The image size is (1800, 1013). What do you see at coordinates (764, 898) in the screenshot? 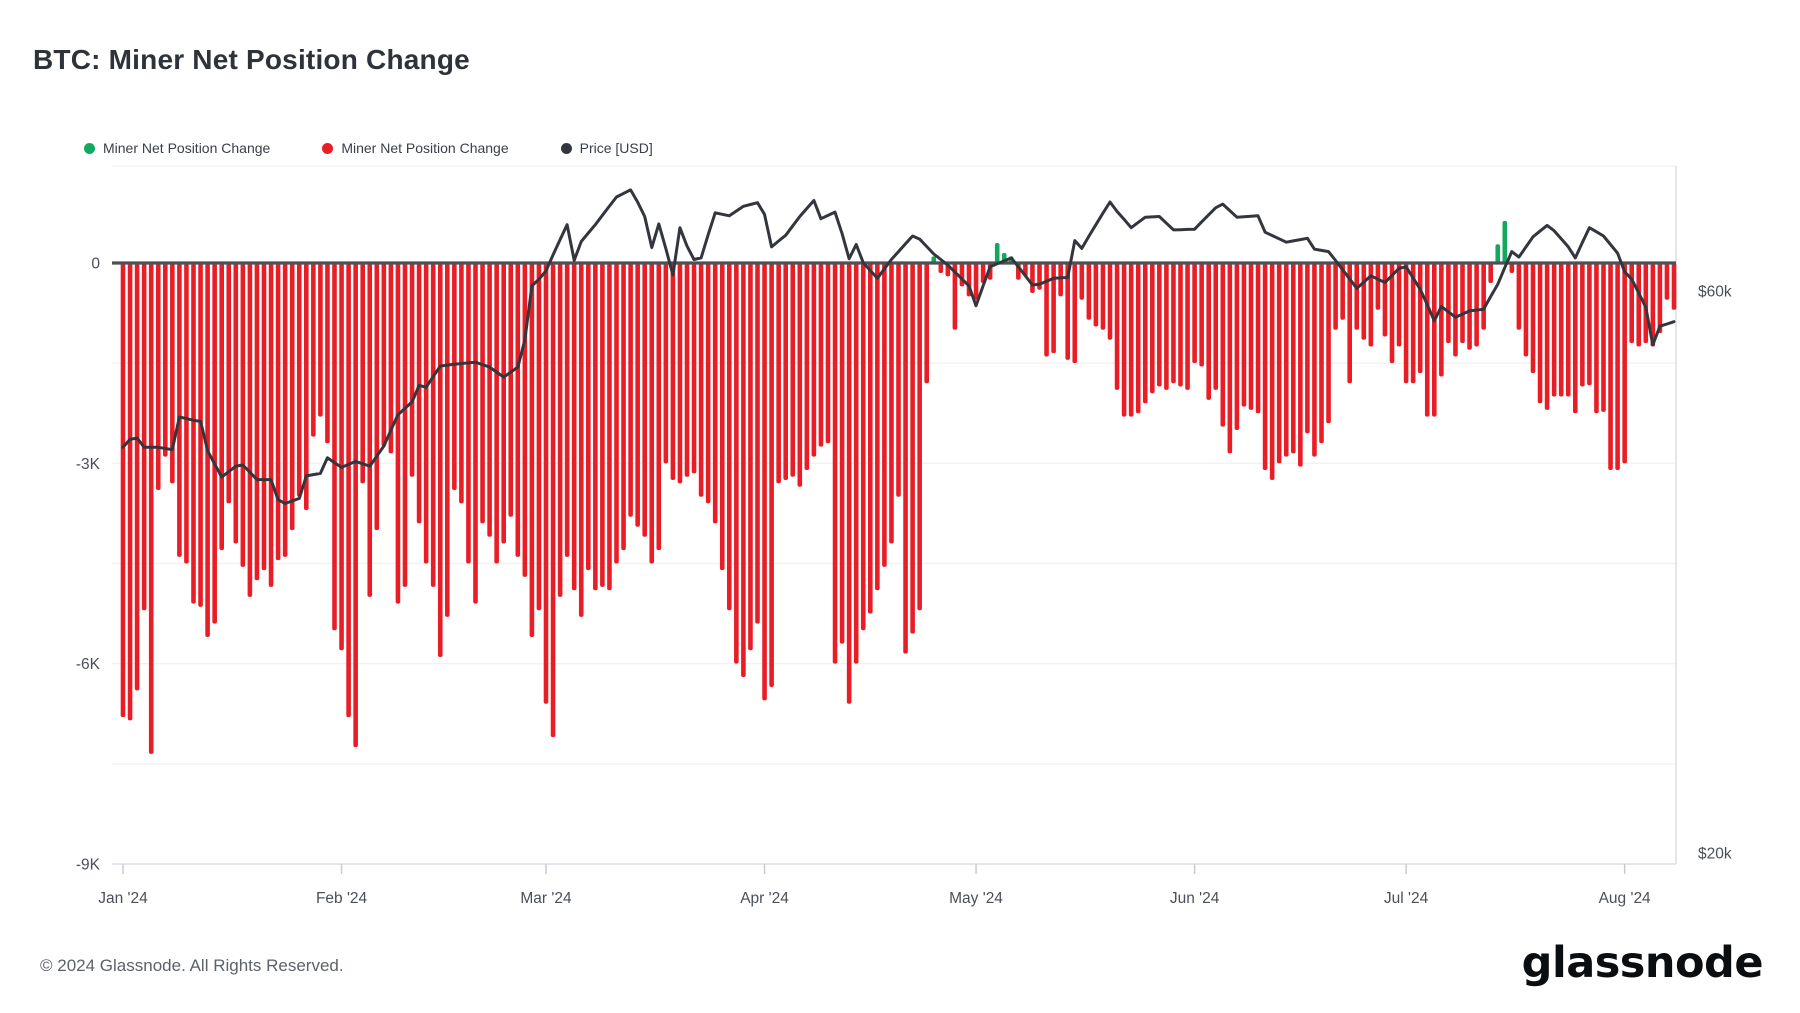
I see `x-axis-month-label: Apr '24` at bounding box center [764, 898].